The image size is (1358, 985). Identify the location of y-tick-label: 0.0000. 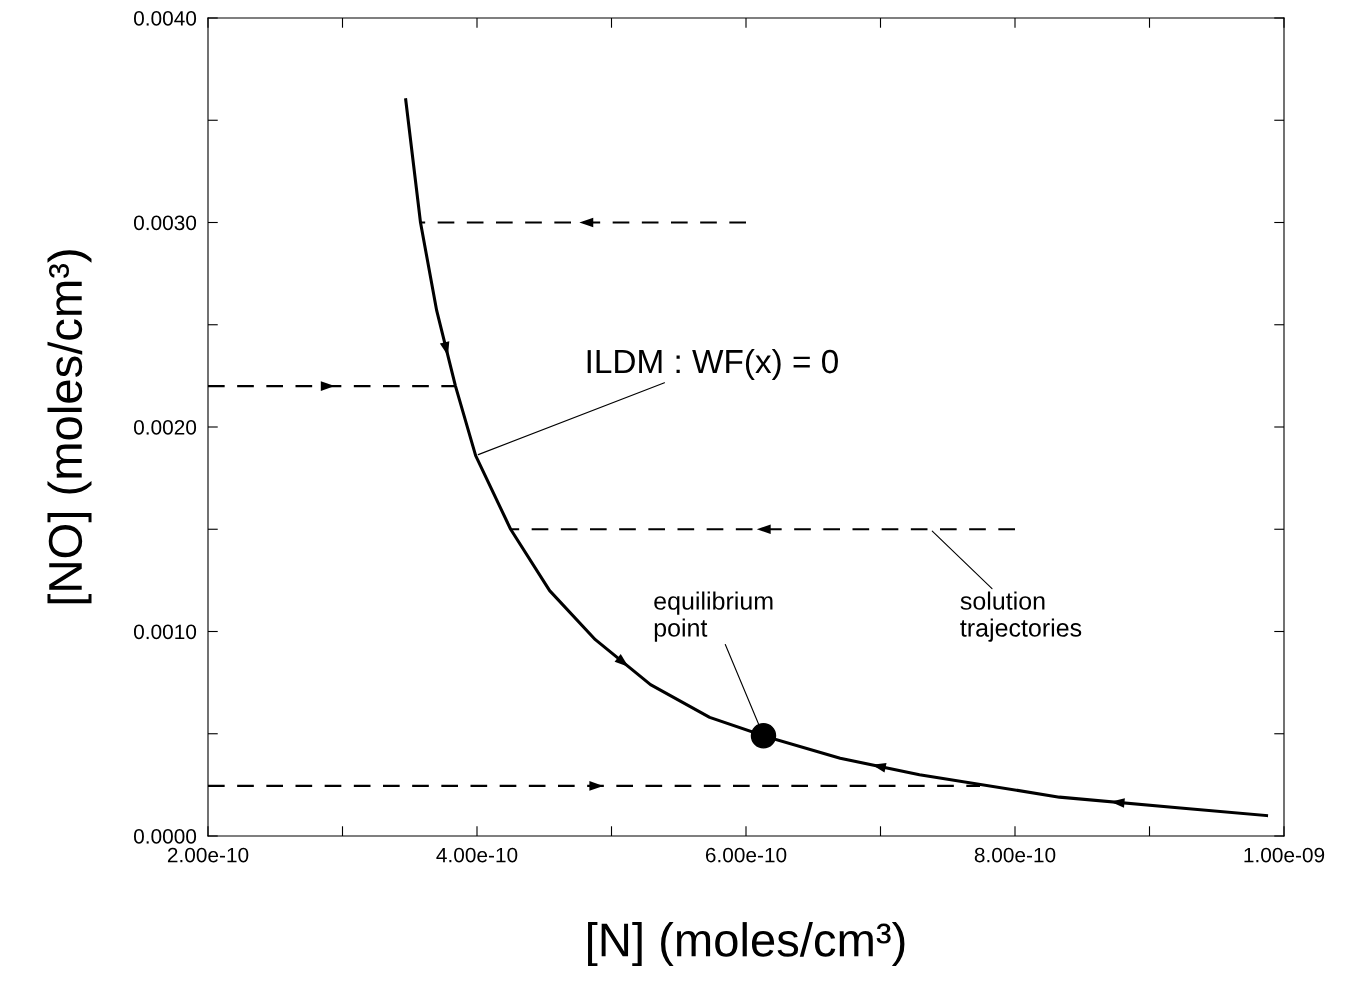
(165, 836).